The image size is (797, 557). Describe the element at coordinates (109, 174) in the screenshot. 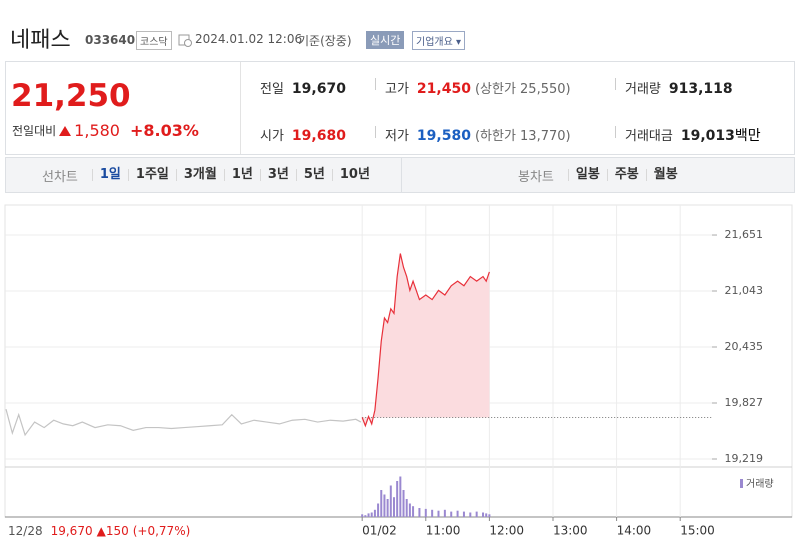

I see `tab: 1일` at that location.